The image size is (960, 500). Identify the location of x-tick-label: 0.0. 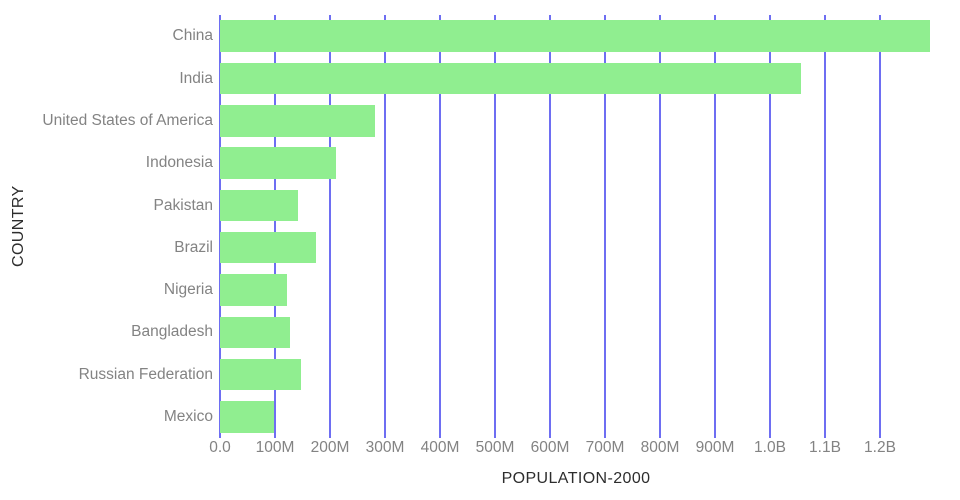
(220, 447).